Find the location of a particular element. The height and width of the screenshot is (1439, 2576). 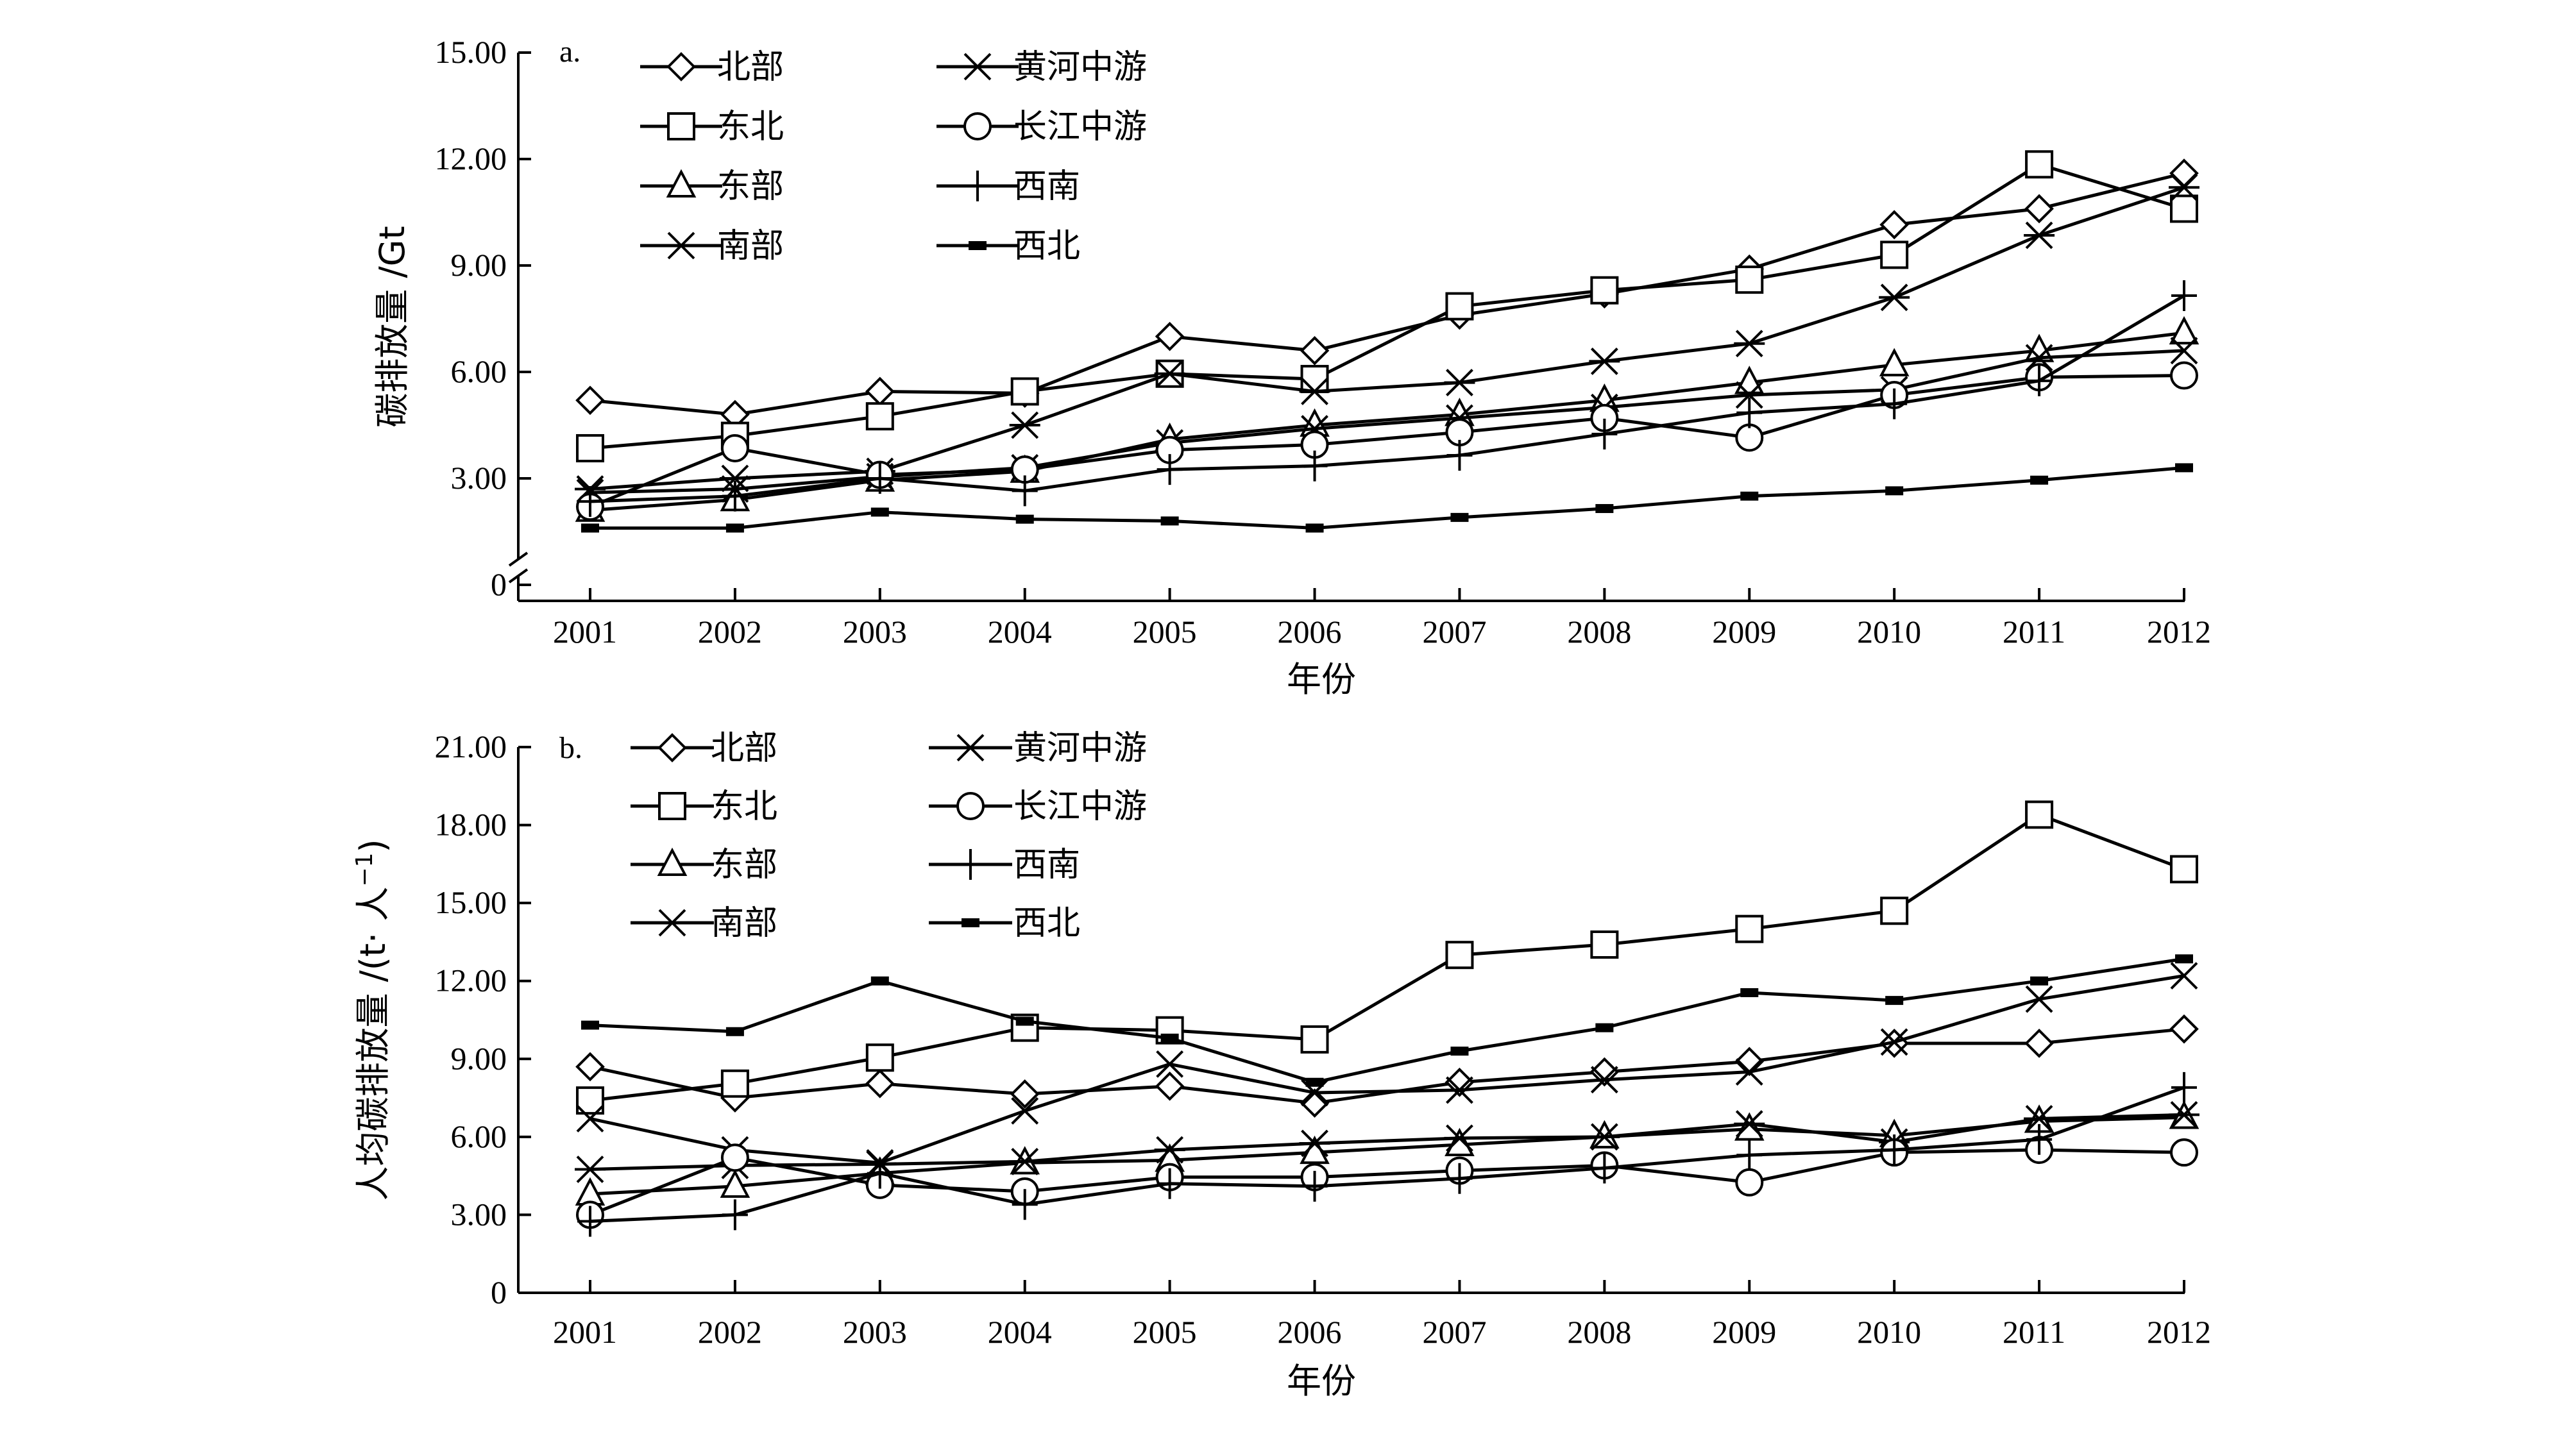

y-tick-label: 0 is located at coordinates (499, 584).